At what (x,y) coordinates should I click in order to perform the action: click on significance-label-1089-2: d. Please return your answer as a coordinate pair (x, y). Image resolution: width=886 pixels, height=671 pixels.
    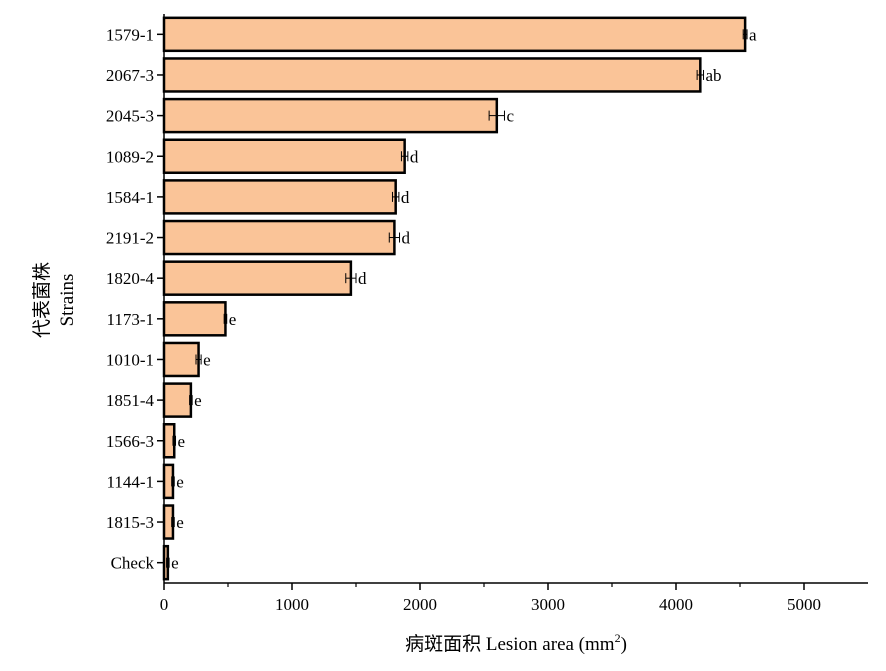
    Looking at the image, I should click on (414, 156).